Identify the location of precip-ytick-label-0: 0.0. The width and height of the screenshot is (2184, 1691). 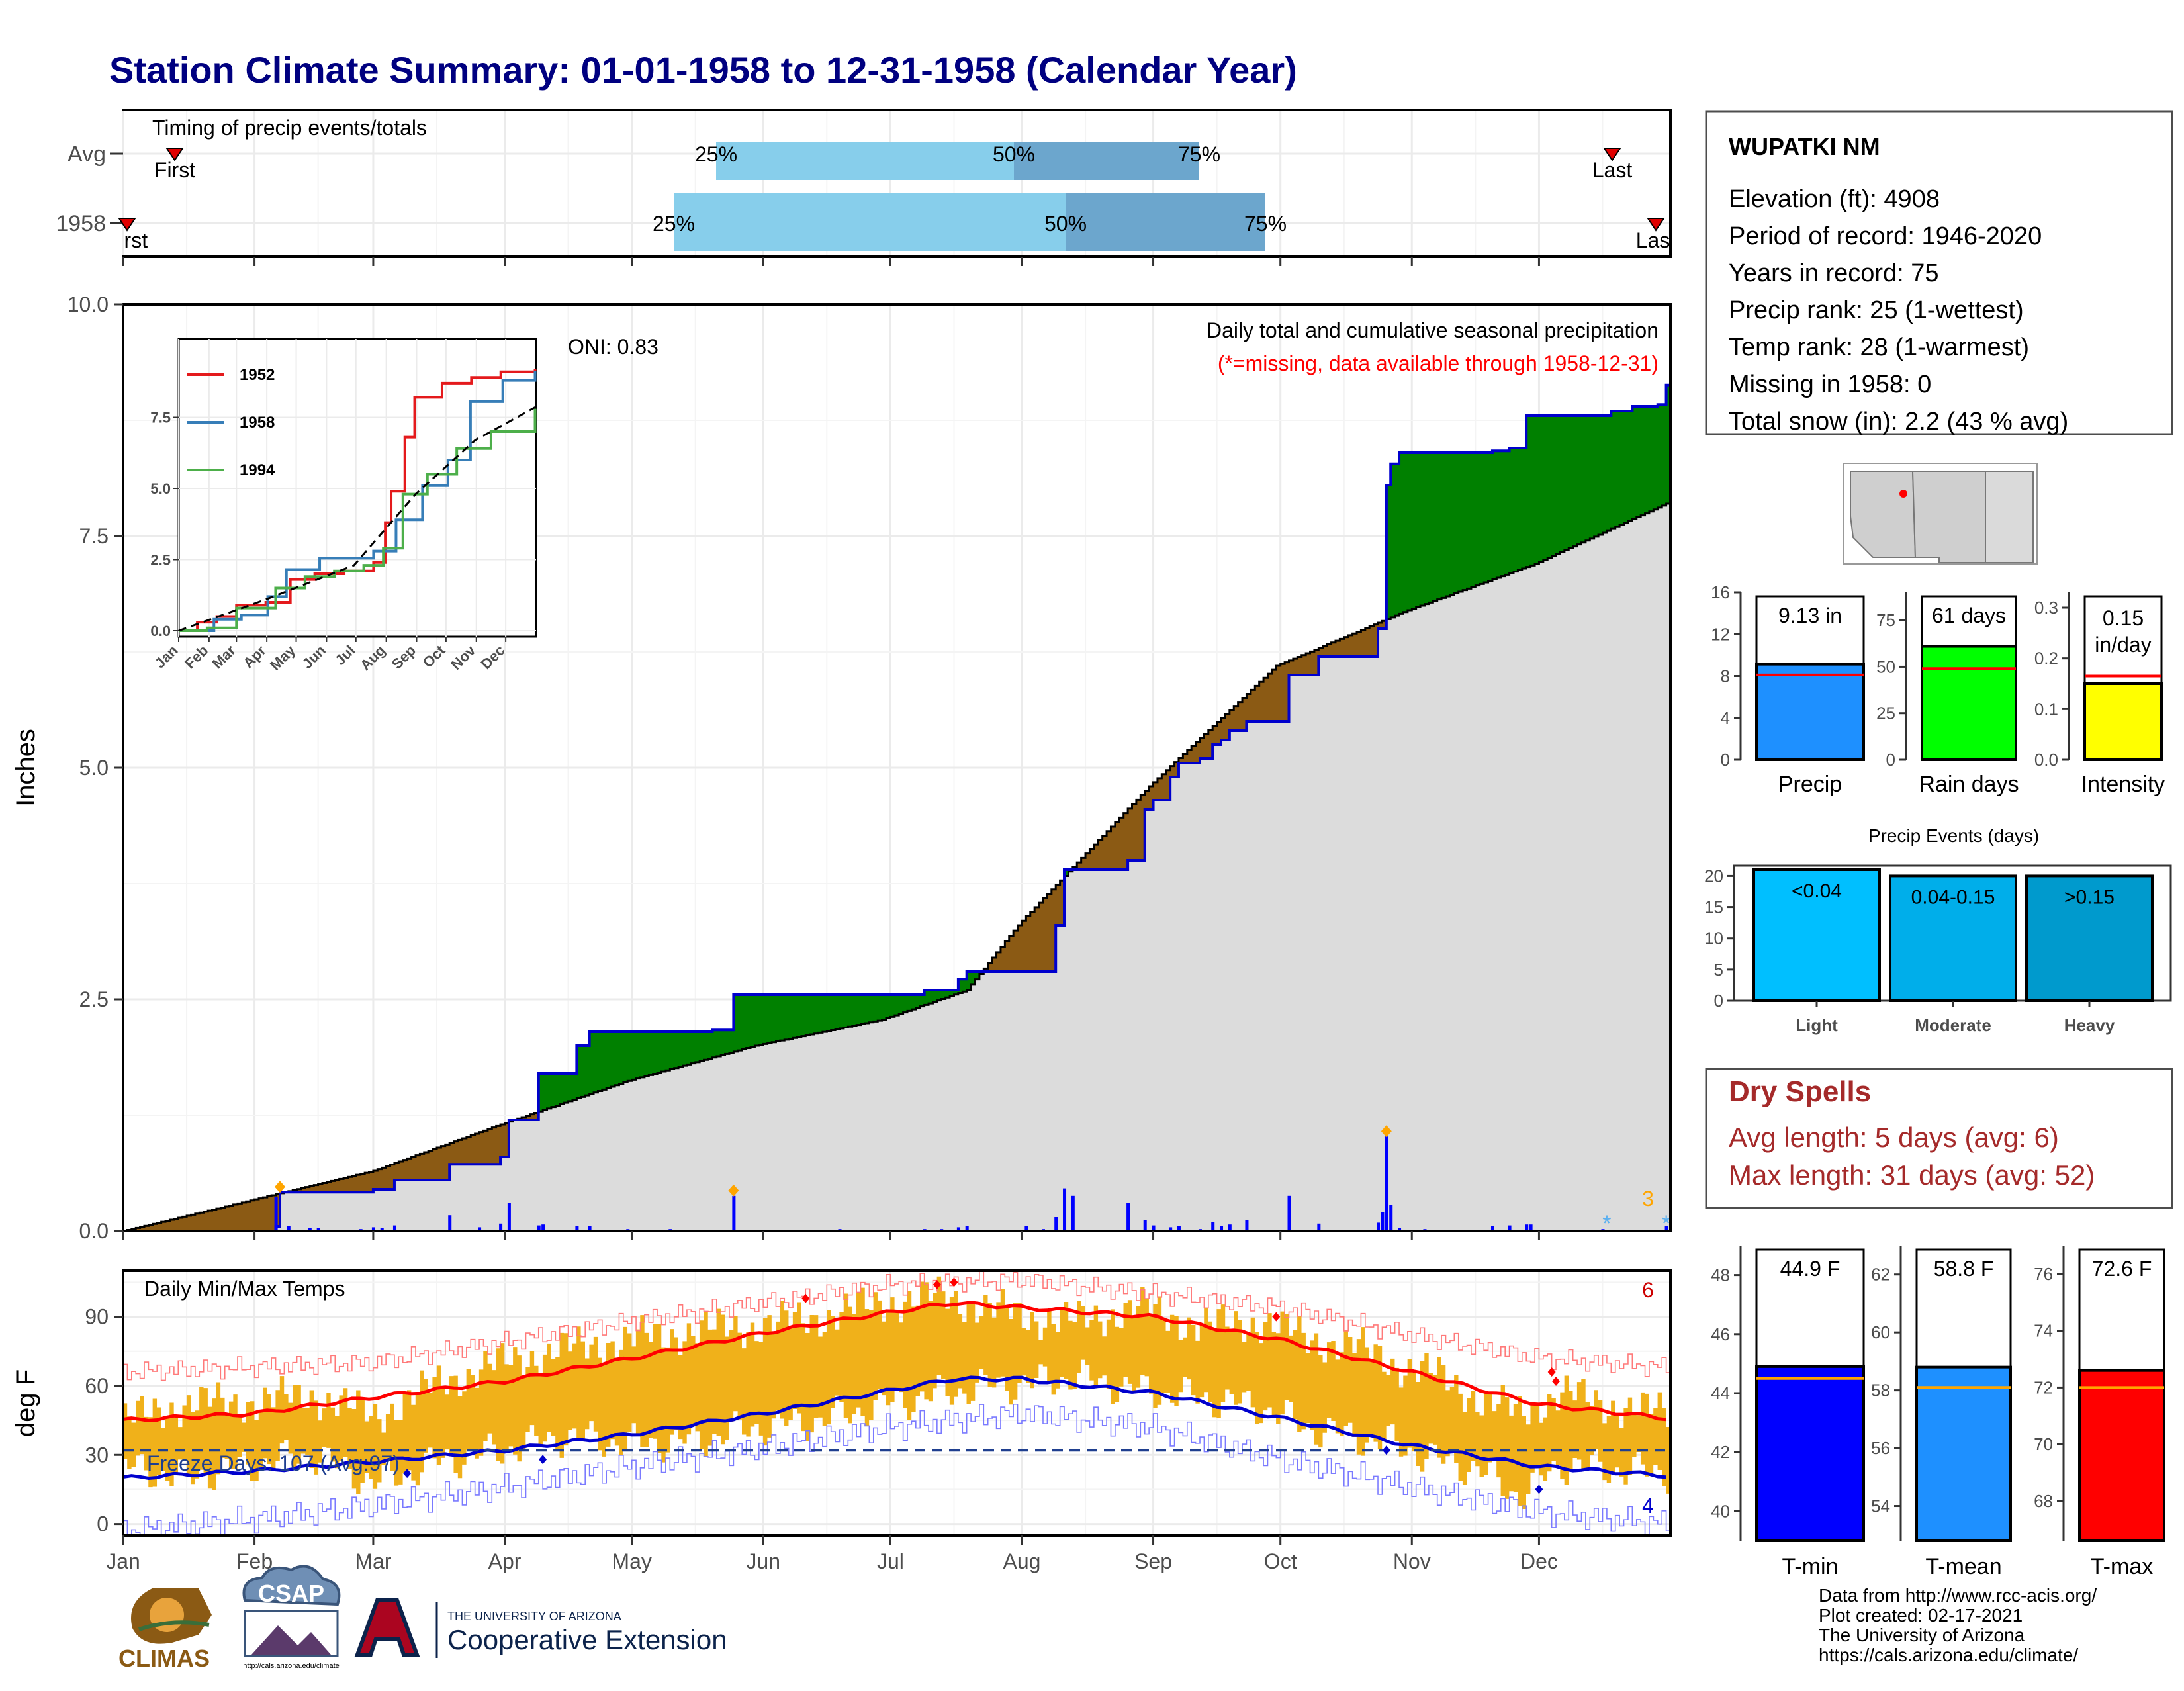
(94, 1231).